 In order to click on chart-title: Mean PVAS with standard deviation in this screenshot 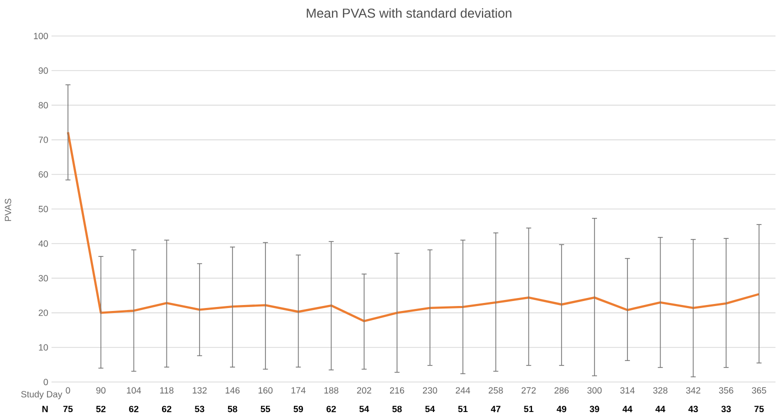, I will do `click(409, 13)`.